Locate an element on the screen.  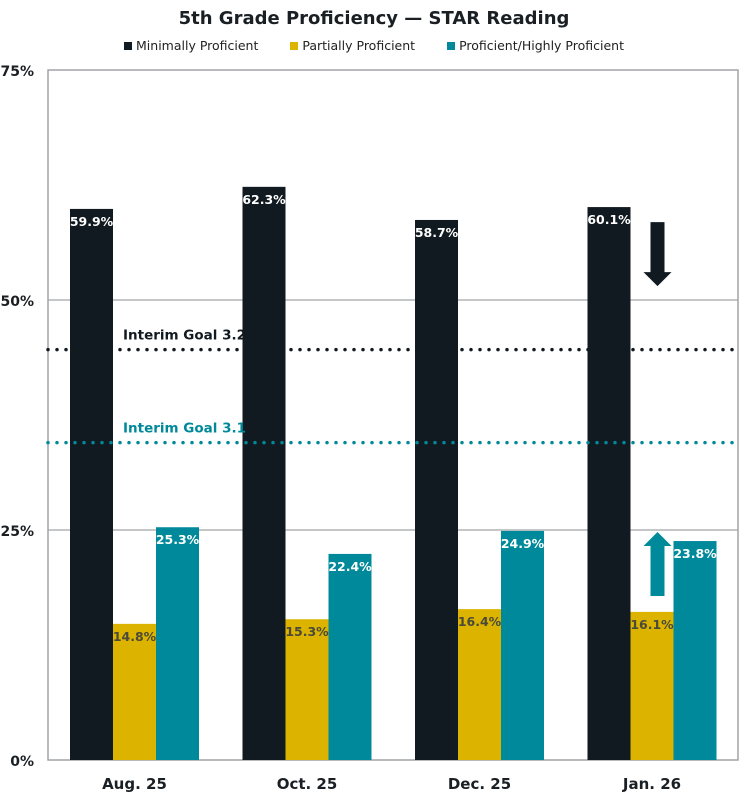
y-tick-label: 0% is located at coordinates (22, 762).